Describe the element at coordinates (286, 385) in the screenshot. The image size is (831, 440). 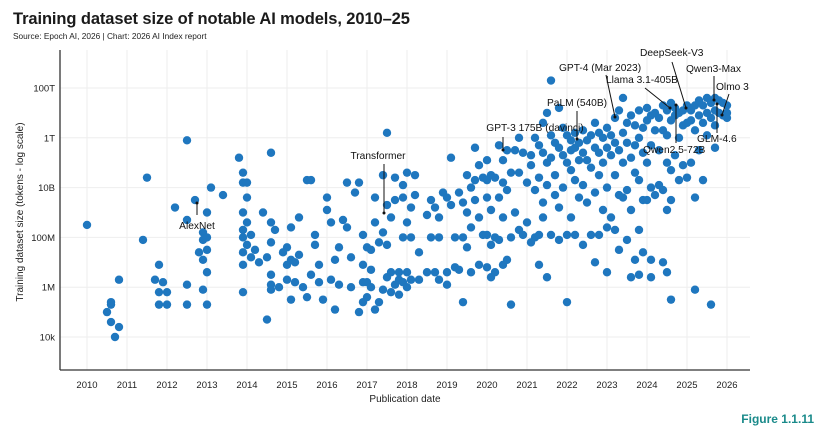
I see `x-tick-label: 2015` at that location.